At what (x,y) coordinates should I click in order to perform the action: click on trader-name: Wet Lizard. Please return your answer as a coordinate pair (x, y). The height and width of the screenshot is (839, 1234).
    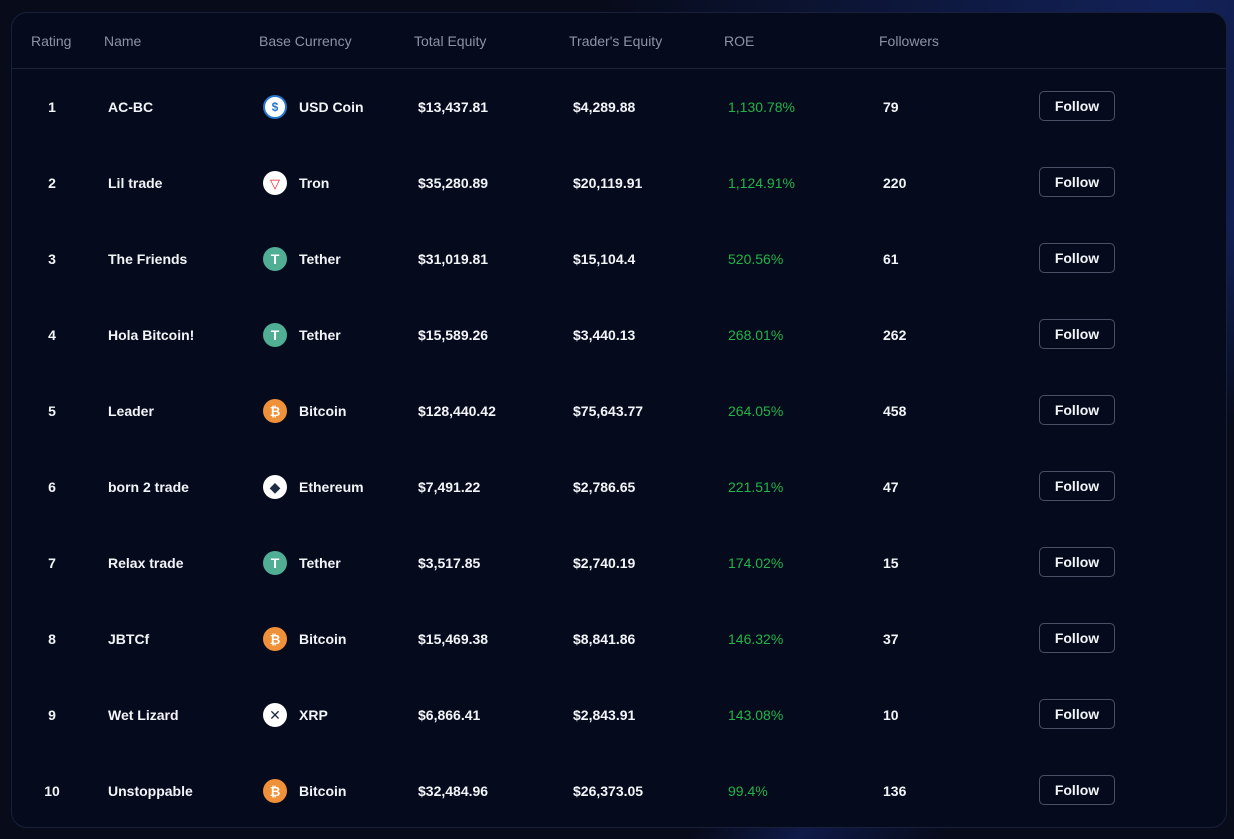
    Looking at the image, I should click on (143, 715).